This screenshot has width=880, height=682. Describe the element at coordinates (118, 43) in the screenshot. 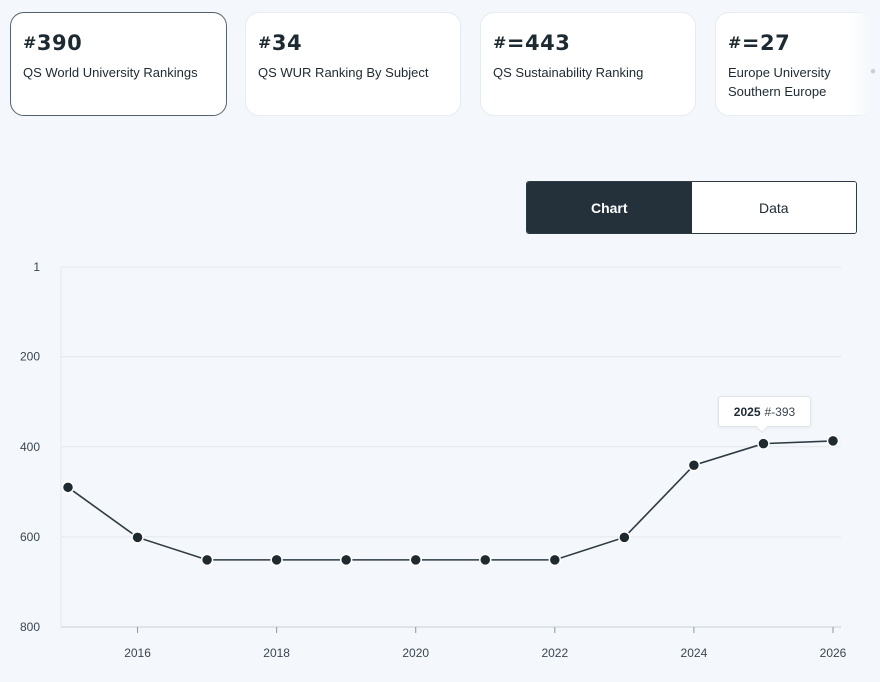

I see `ranking-card-rank: #390` at that location.